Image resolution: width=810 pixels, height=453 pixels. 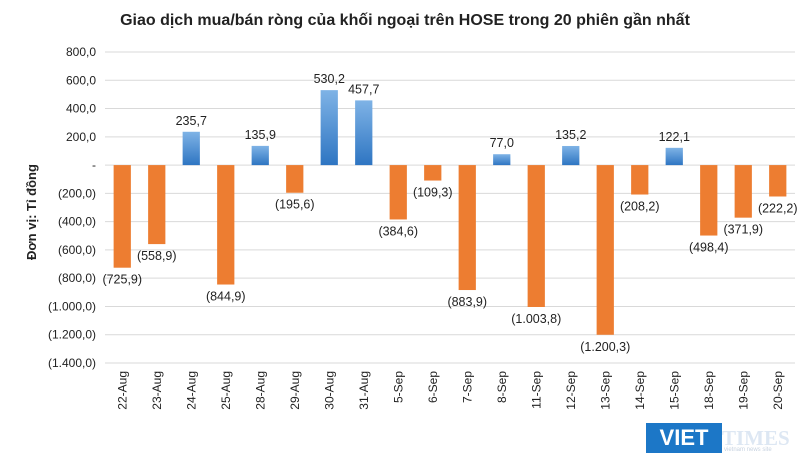 I want to click on x-tick-label: 25-Aug, so click(x=226, y=390).